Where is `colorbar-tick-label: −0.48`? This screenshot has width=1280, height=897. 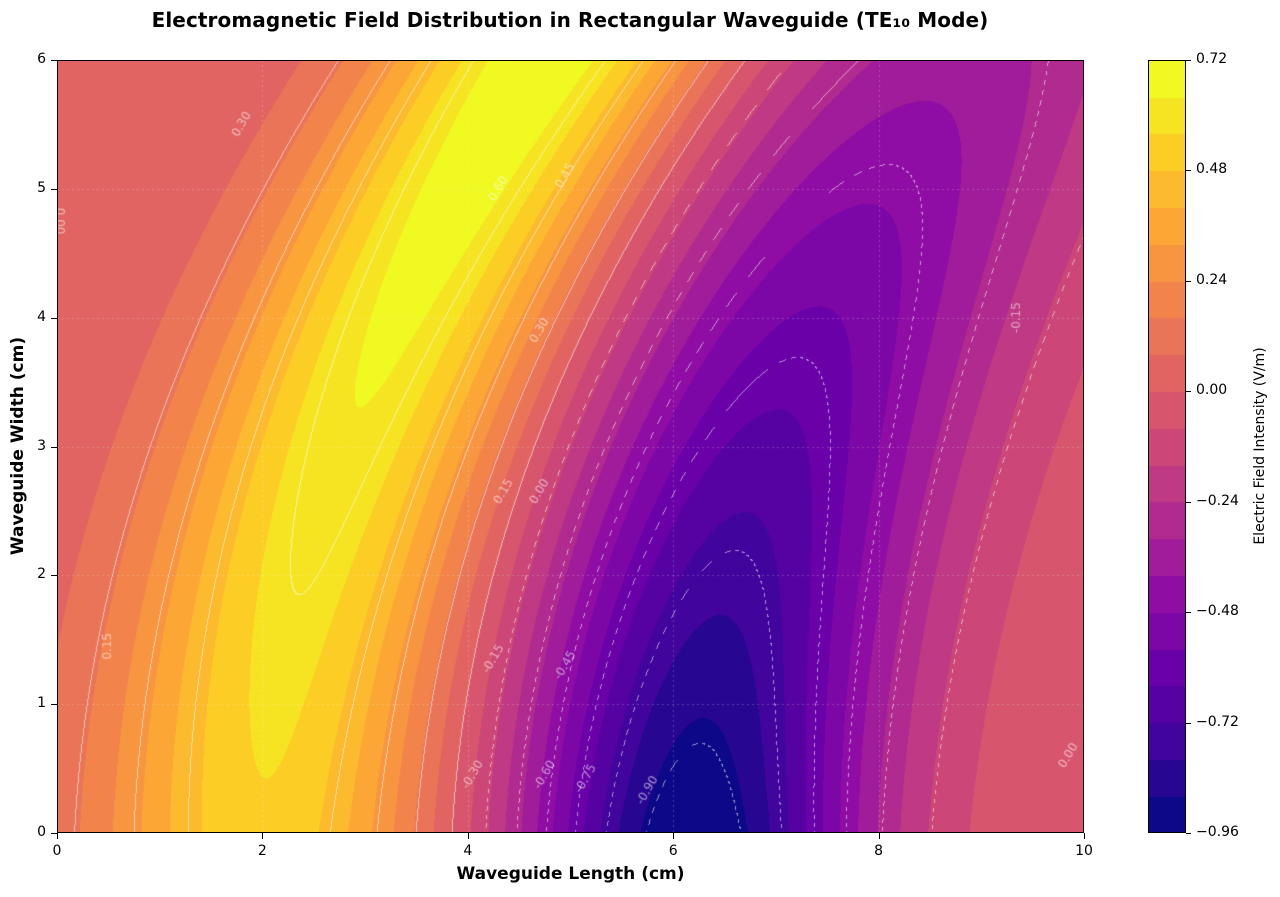 colorbar-tick-label: −0.48 is located at coordinates (1217, 611).